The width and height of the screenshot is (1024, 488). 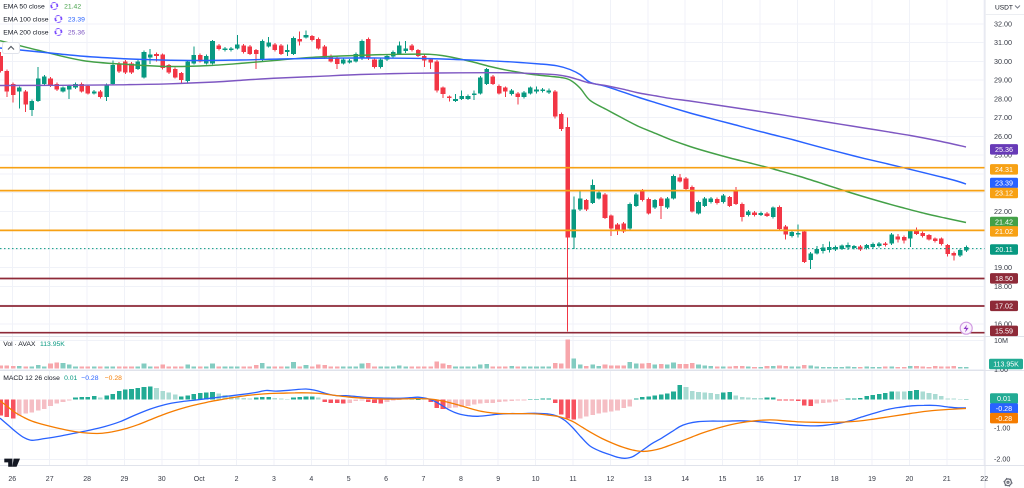 I want to click on svg-text: Vol · AVAX, so click(x=19, y=344).